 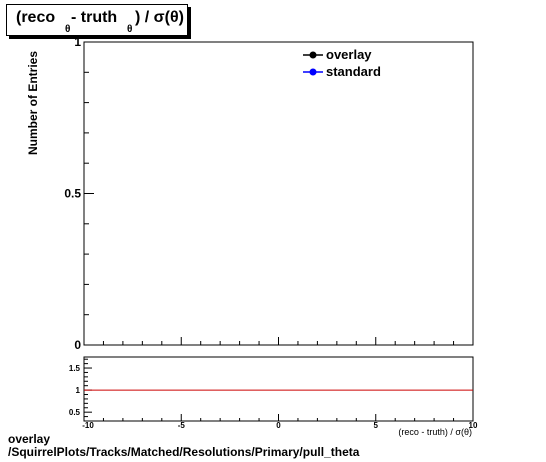 I want to click on ratio-x-tick-label: -10, so click(x=88, y=425).